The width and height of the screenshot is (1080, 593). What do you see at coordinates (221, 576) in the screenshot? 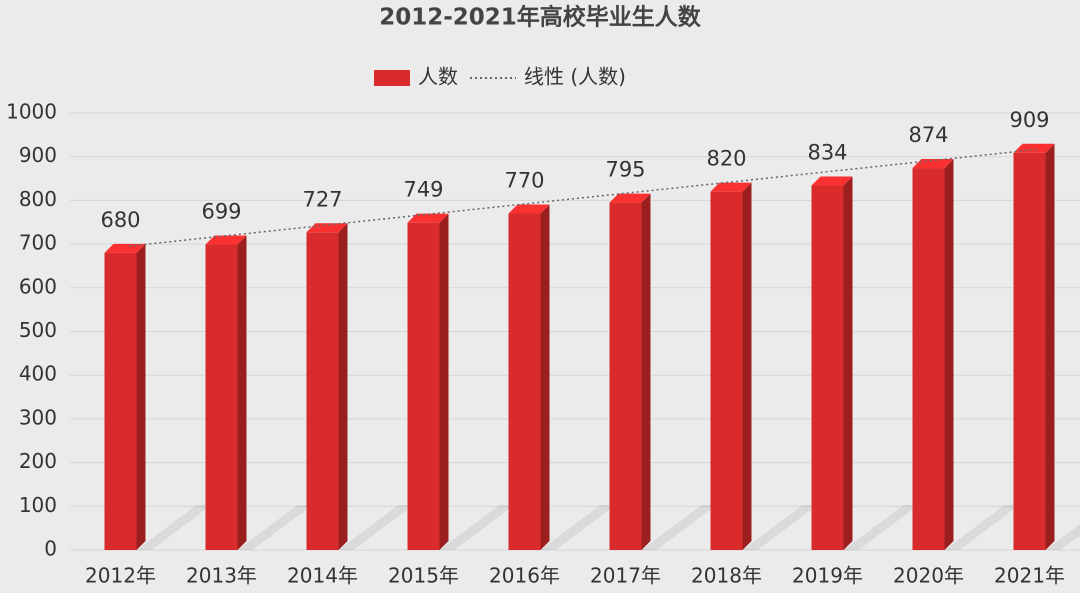
I see `x-tick-label: 2013年` at bounding box center [221, 576].